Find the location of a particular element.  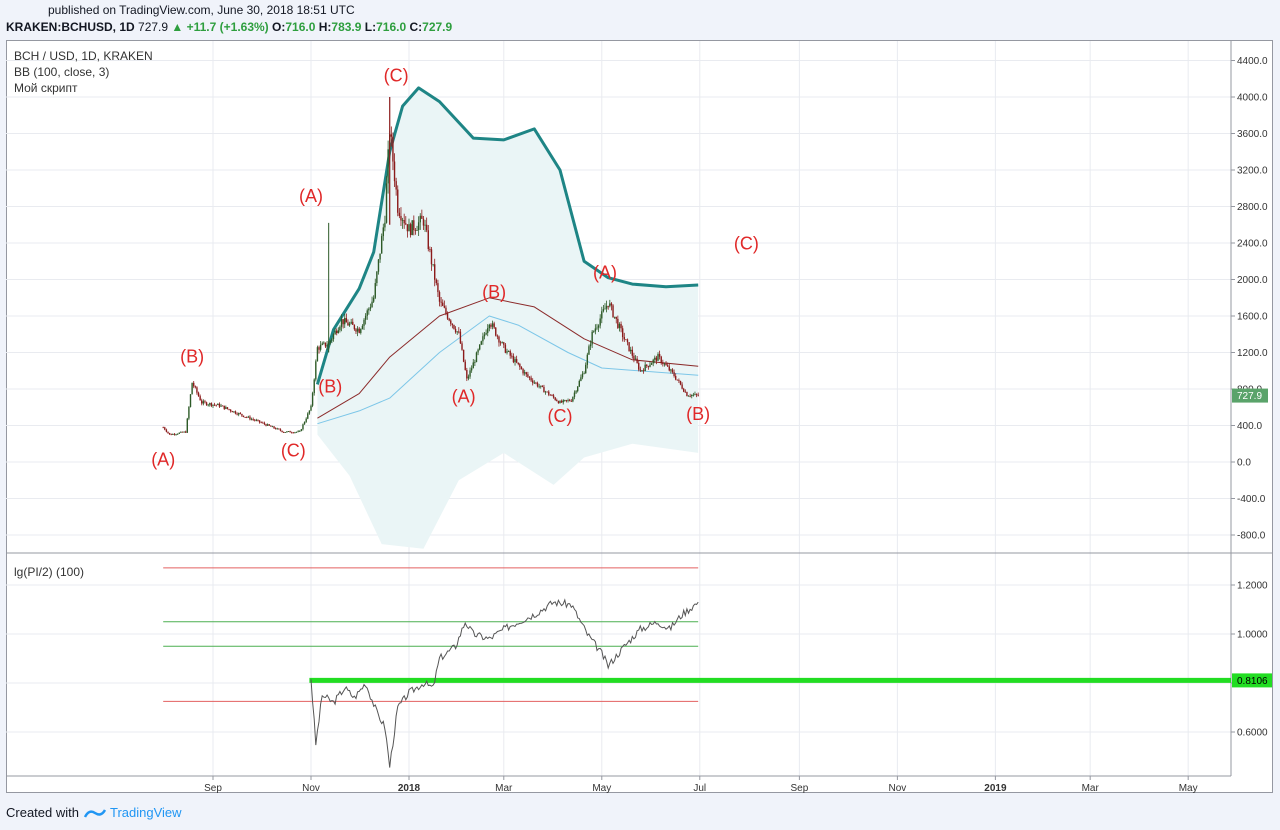

wave-label: (C) is located at coordinates (560, 416).